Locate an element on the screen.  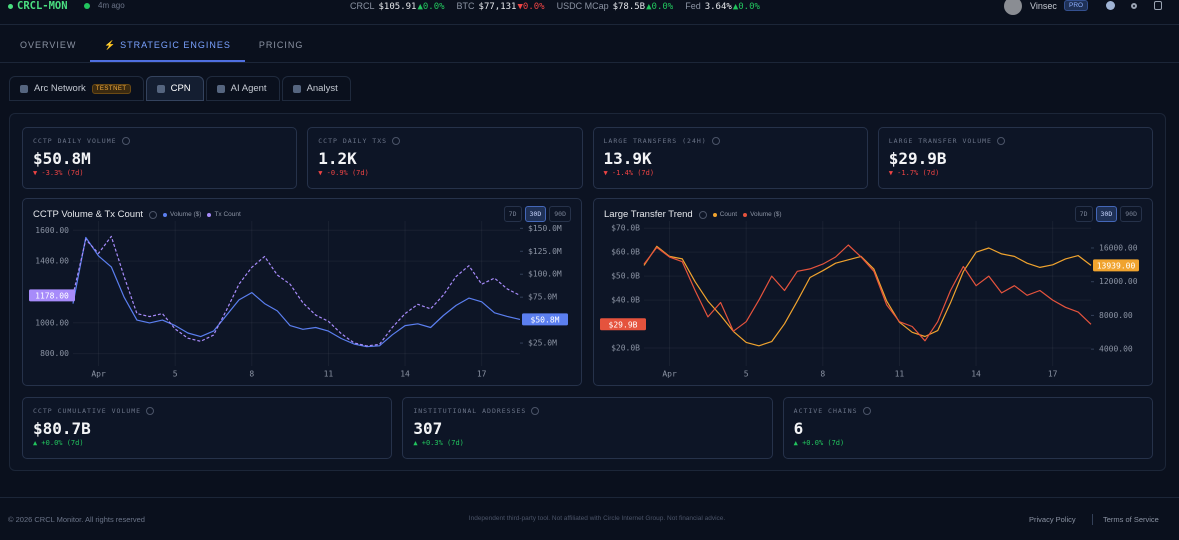
value-label: $29.9B is located at coordinates (623, 324).